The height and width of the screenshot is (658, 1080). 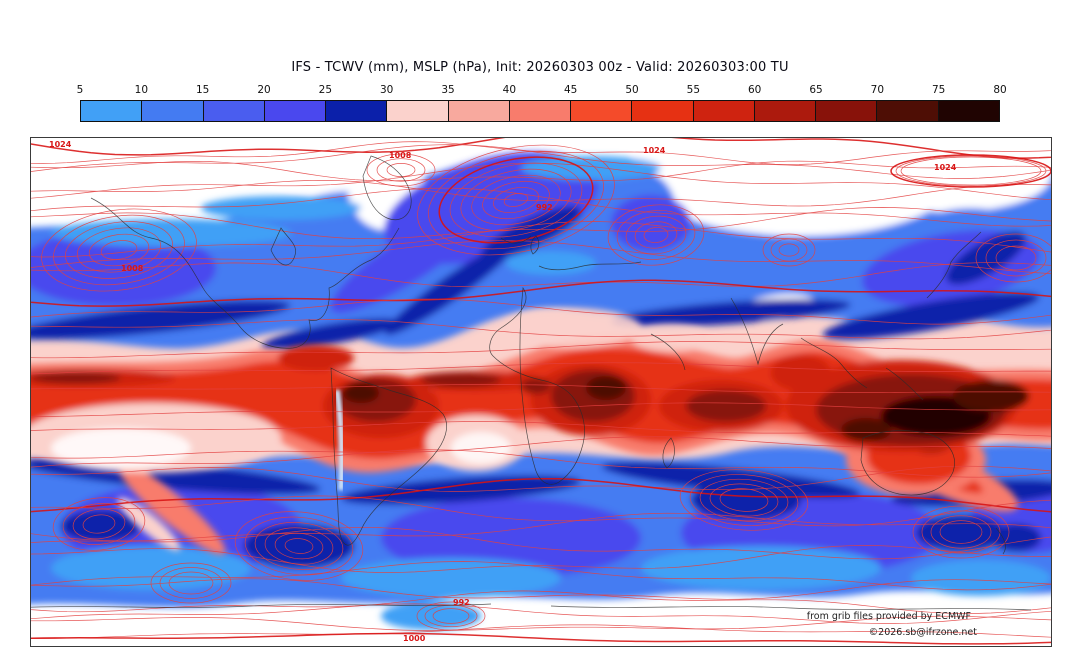 What do you see at coordinates (570, 90) in the screenshot?
I see `colorbar-tick-label: 45` at bounding box center [570, 90].